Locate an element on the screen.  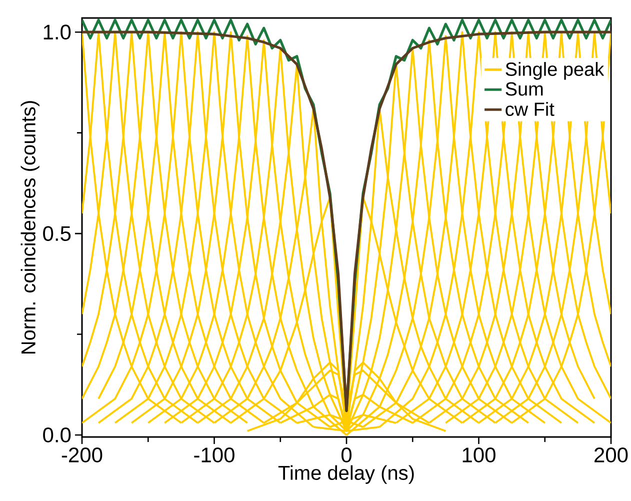
x-tick-label: -200 is located at coordinates (82, 455).